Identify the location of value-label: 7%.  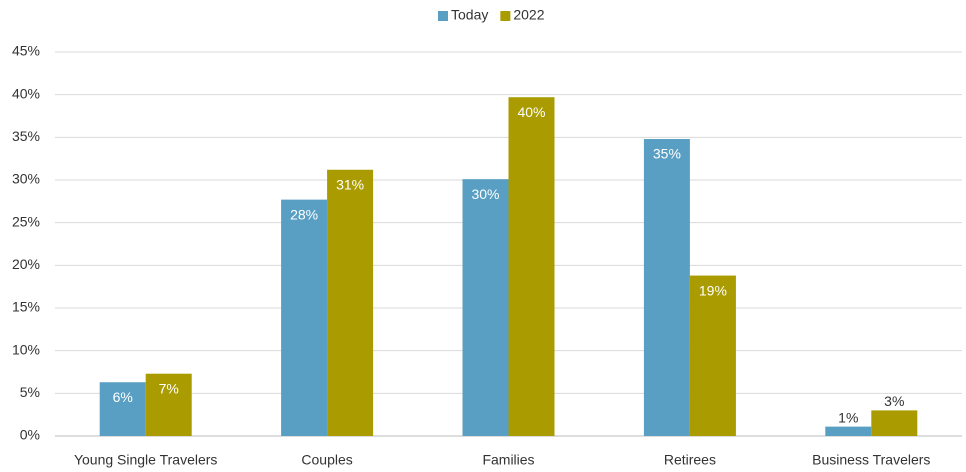
(169, 388).